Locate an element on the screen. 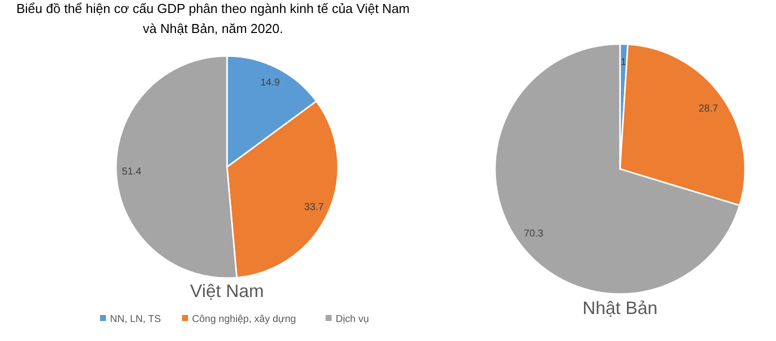 This screenshot has height=341, width=776. data-label: 1 is located at coordinates (623, 62).